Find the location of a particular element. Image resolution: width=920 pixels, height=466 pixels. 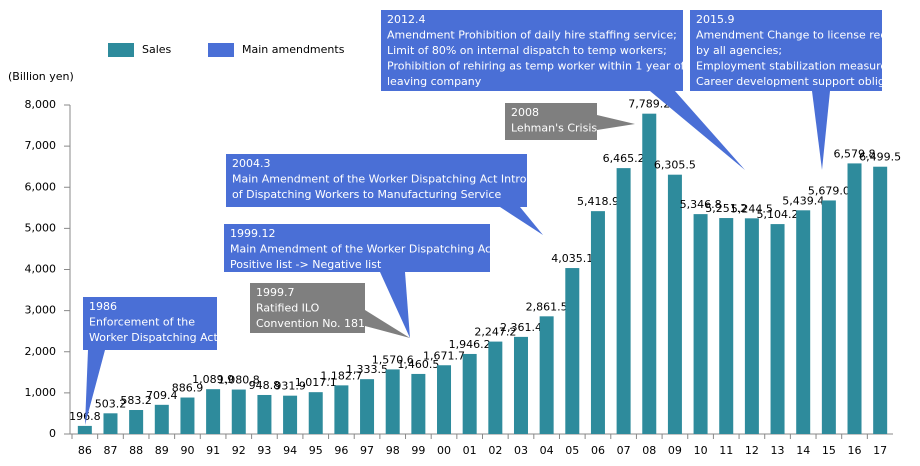

callout-text: 2015.9 is located at coordinates (715, 19).